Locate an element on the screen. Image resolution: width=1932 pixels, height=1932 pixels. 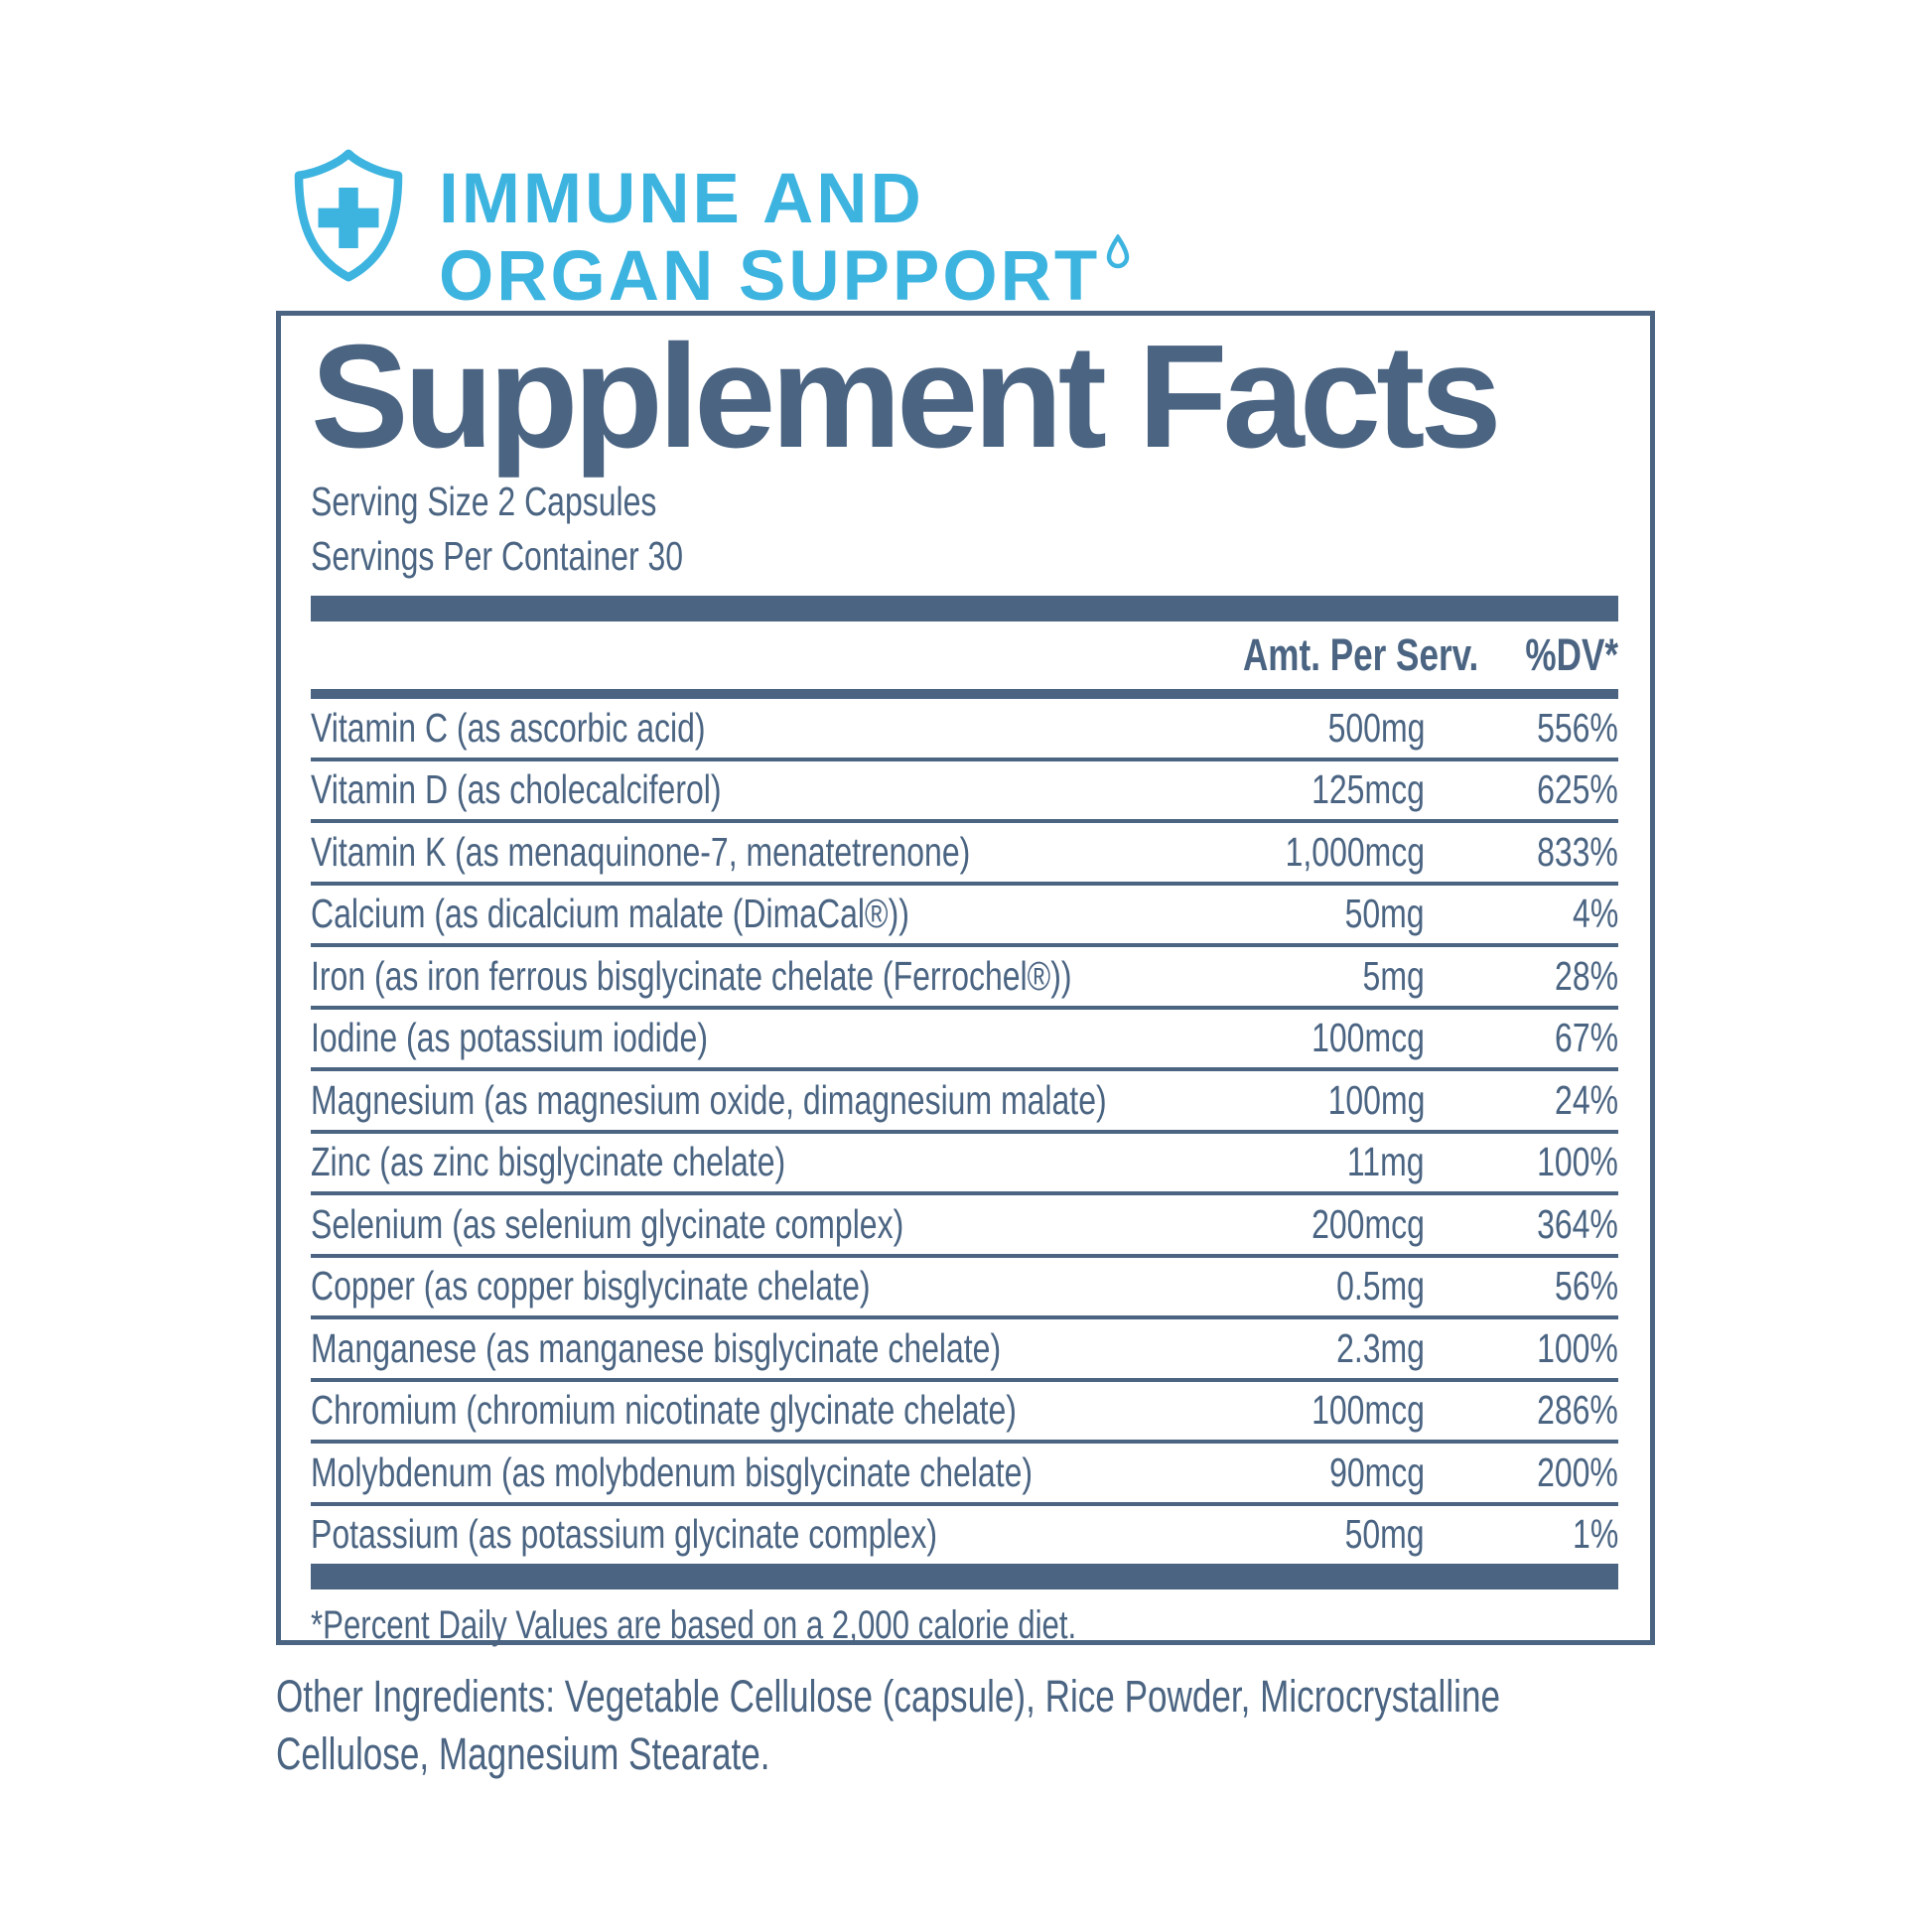
divider-thick-bottom is located at coordinates (965, 1576).